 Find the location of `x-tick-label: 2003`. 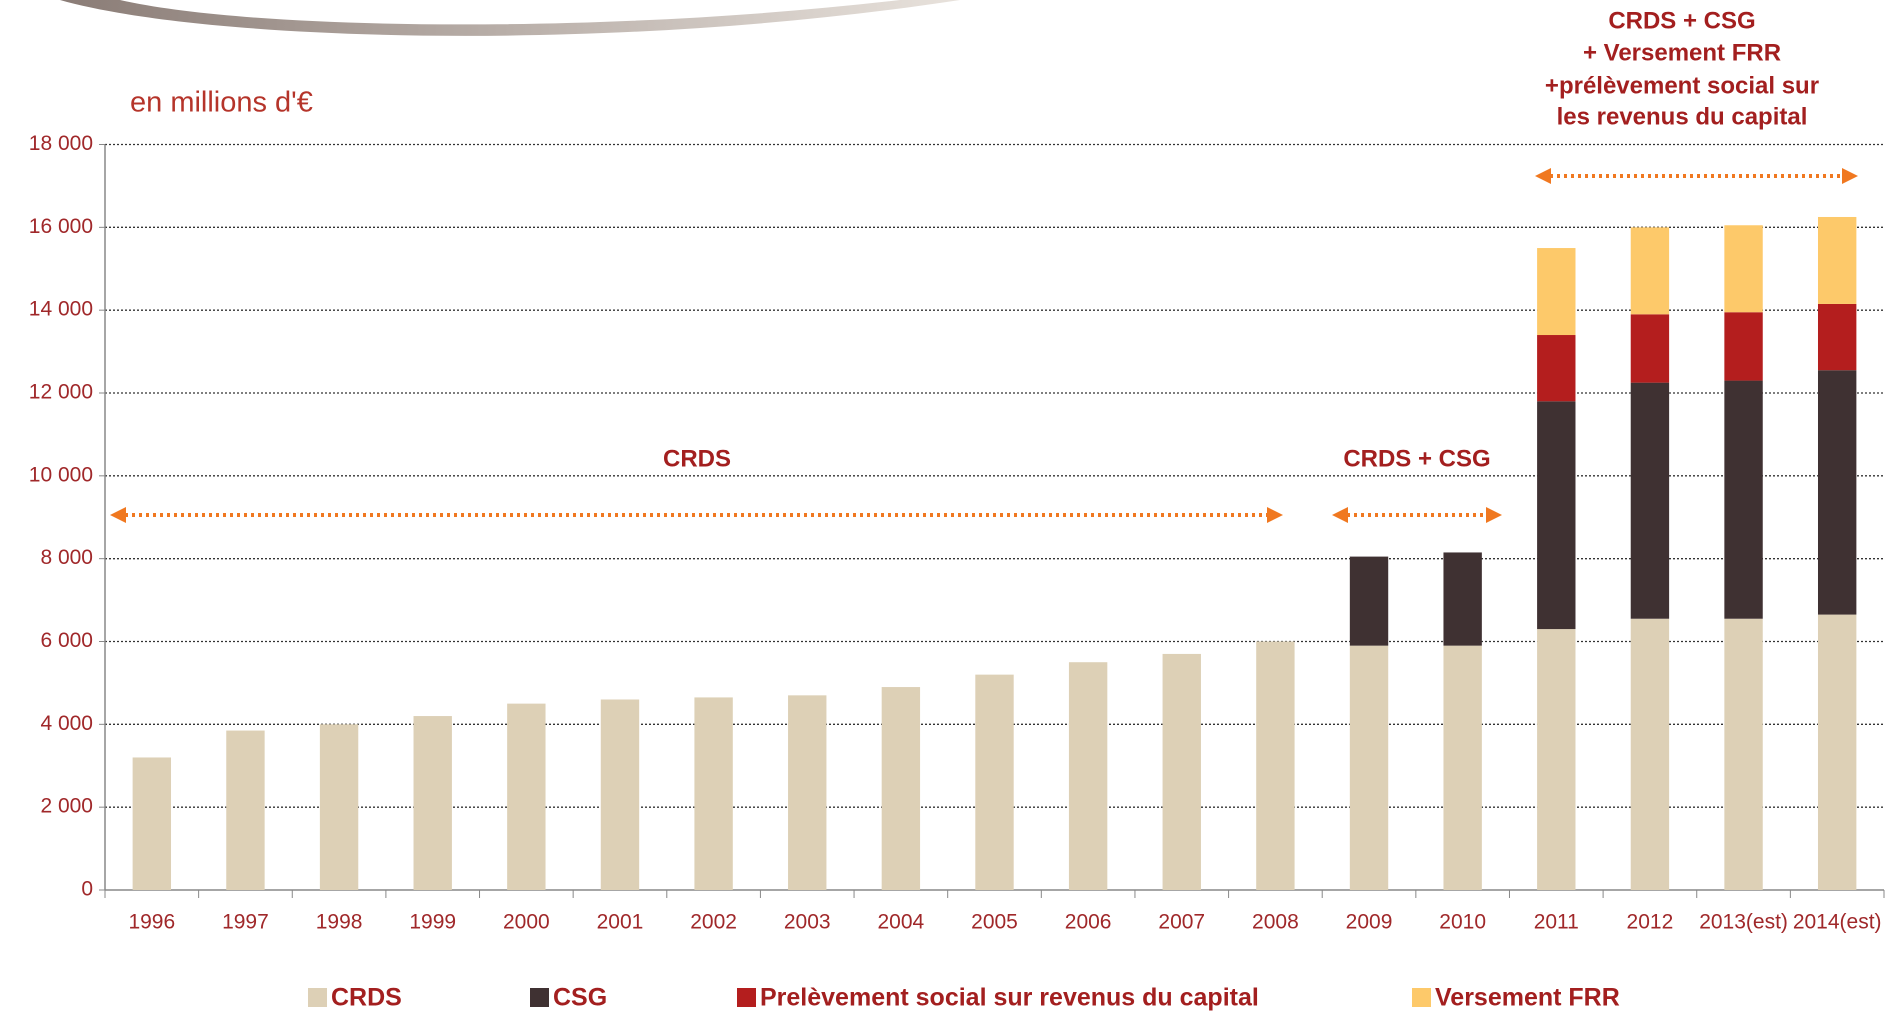

x-tick-label: 2003 is located at coordinates (807, 922).